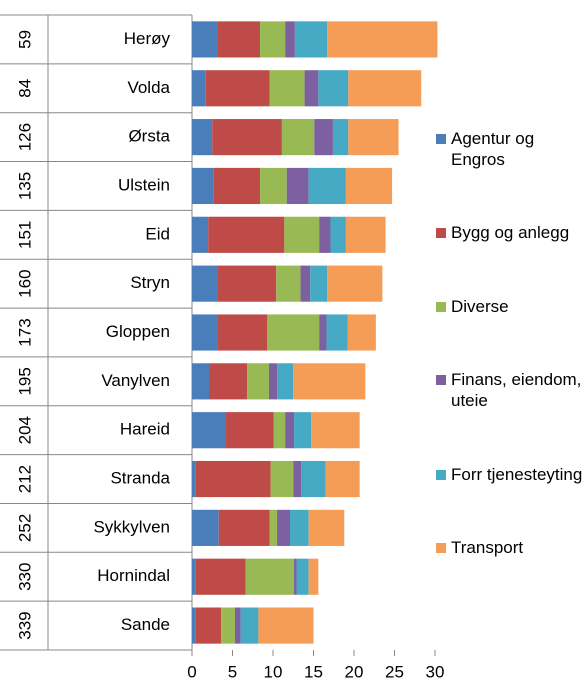 Image resolution: width=587 pixels, height=688 pixels. Describe the element at coordinates (511, 390) in the screenshot. I see `legend-item: Finans, eiendom, uteie` at that location.